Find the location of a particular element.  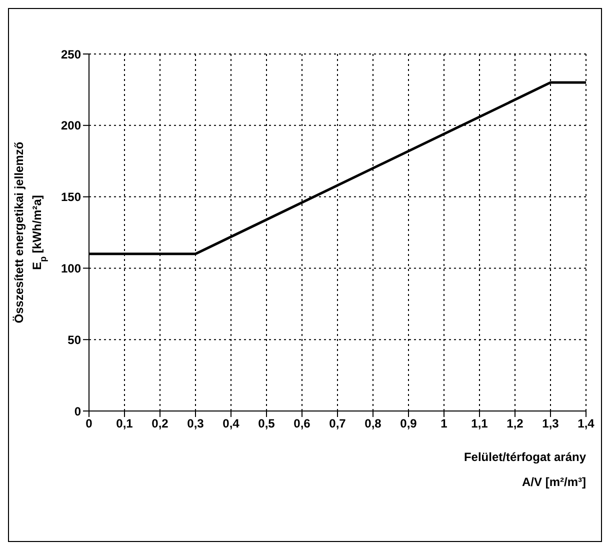

x-tick-label: 1,1 is located at coordinates (479, 423).